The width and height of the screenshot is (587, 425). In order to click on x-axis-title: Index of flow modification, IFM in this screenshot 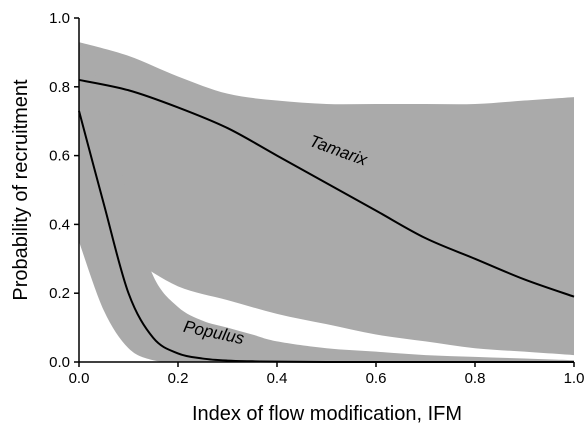, I will do `click(327, 414)`.